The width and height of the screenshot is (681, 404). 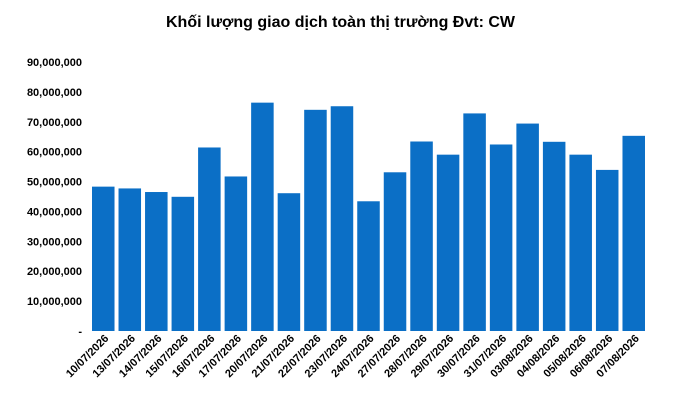 I want to click on y-tick-label: 10,000,000, so click(x=54, y=302).